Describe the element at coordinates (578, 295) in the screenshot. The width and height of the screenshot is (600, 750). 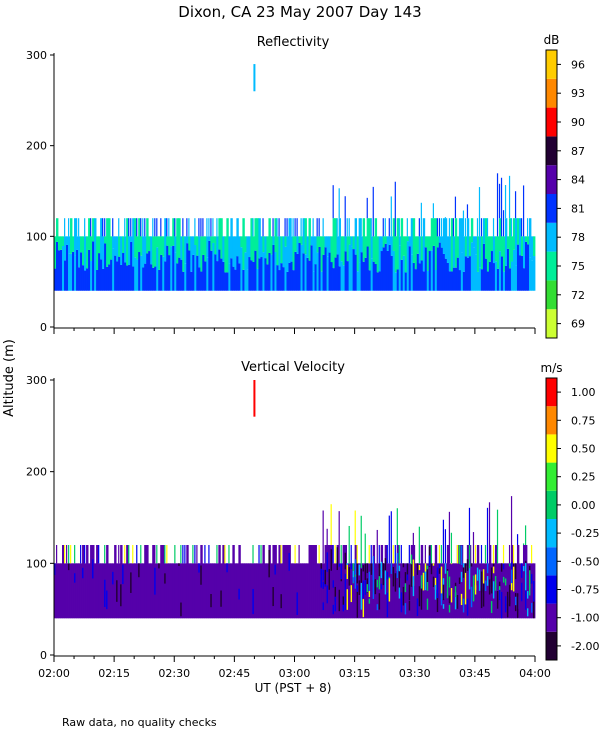
I see `colorbar-label: 72` at that location.